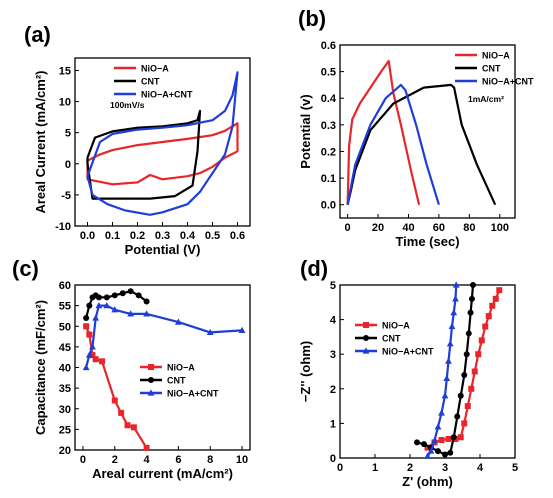 The width and height of the screenshot is (553, 498). I want to click on p4-xtick-label: 4, so click(480, 468).